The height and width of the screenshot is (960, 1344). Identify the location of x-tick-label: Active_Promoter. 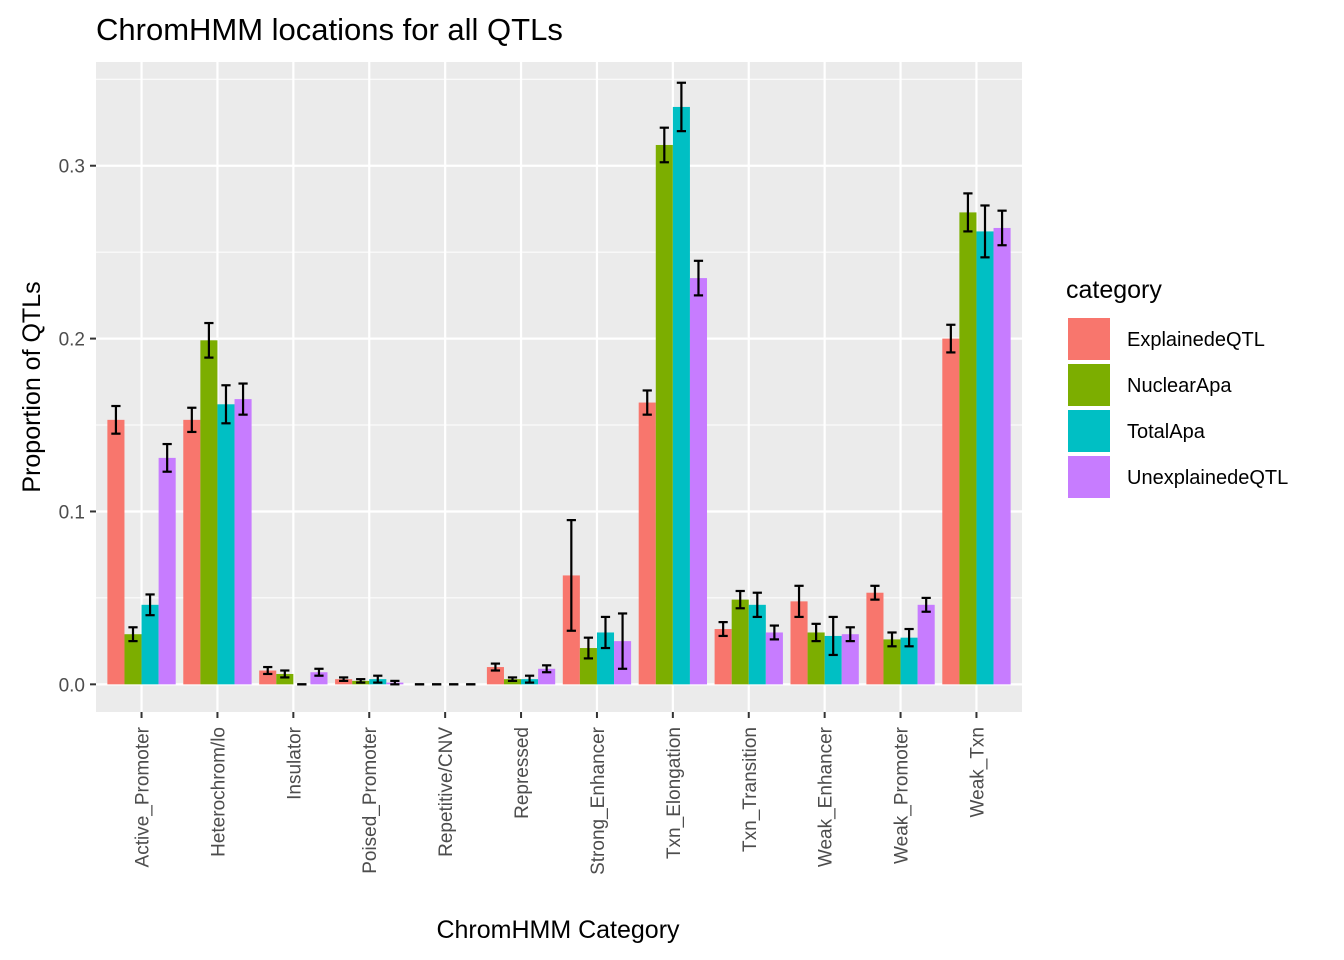
(143, 796).